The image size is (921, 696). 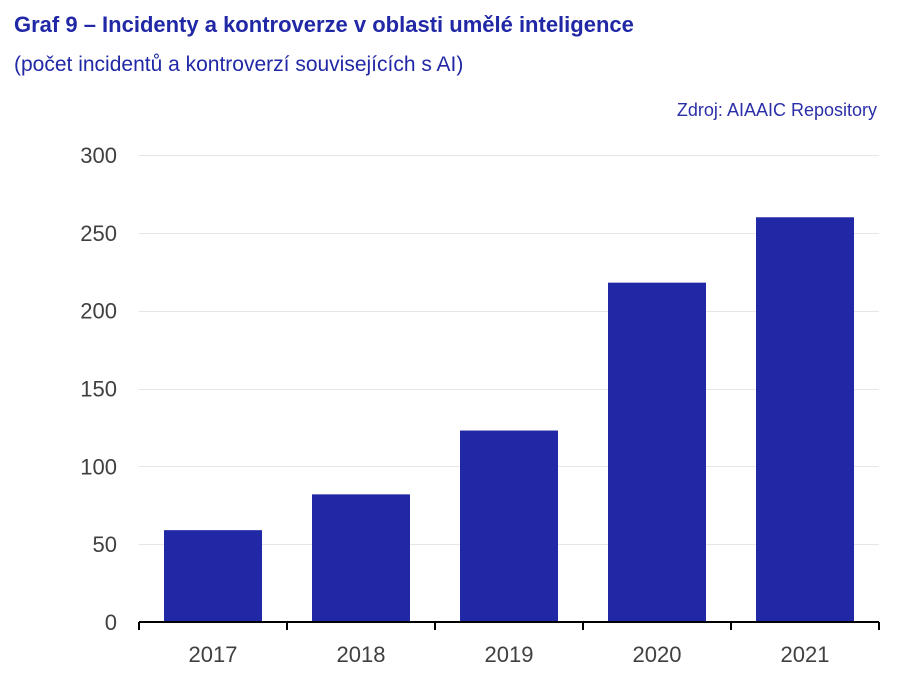 What do you see at coordinates (213, 576) in the screenshot?
I see `bar-2017` at bounding box center [213, 576].